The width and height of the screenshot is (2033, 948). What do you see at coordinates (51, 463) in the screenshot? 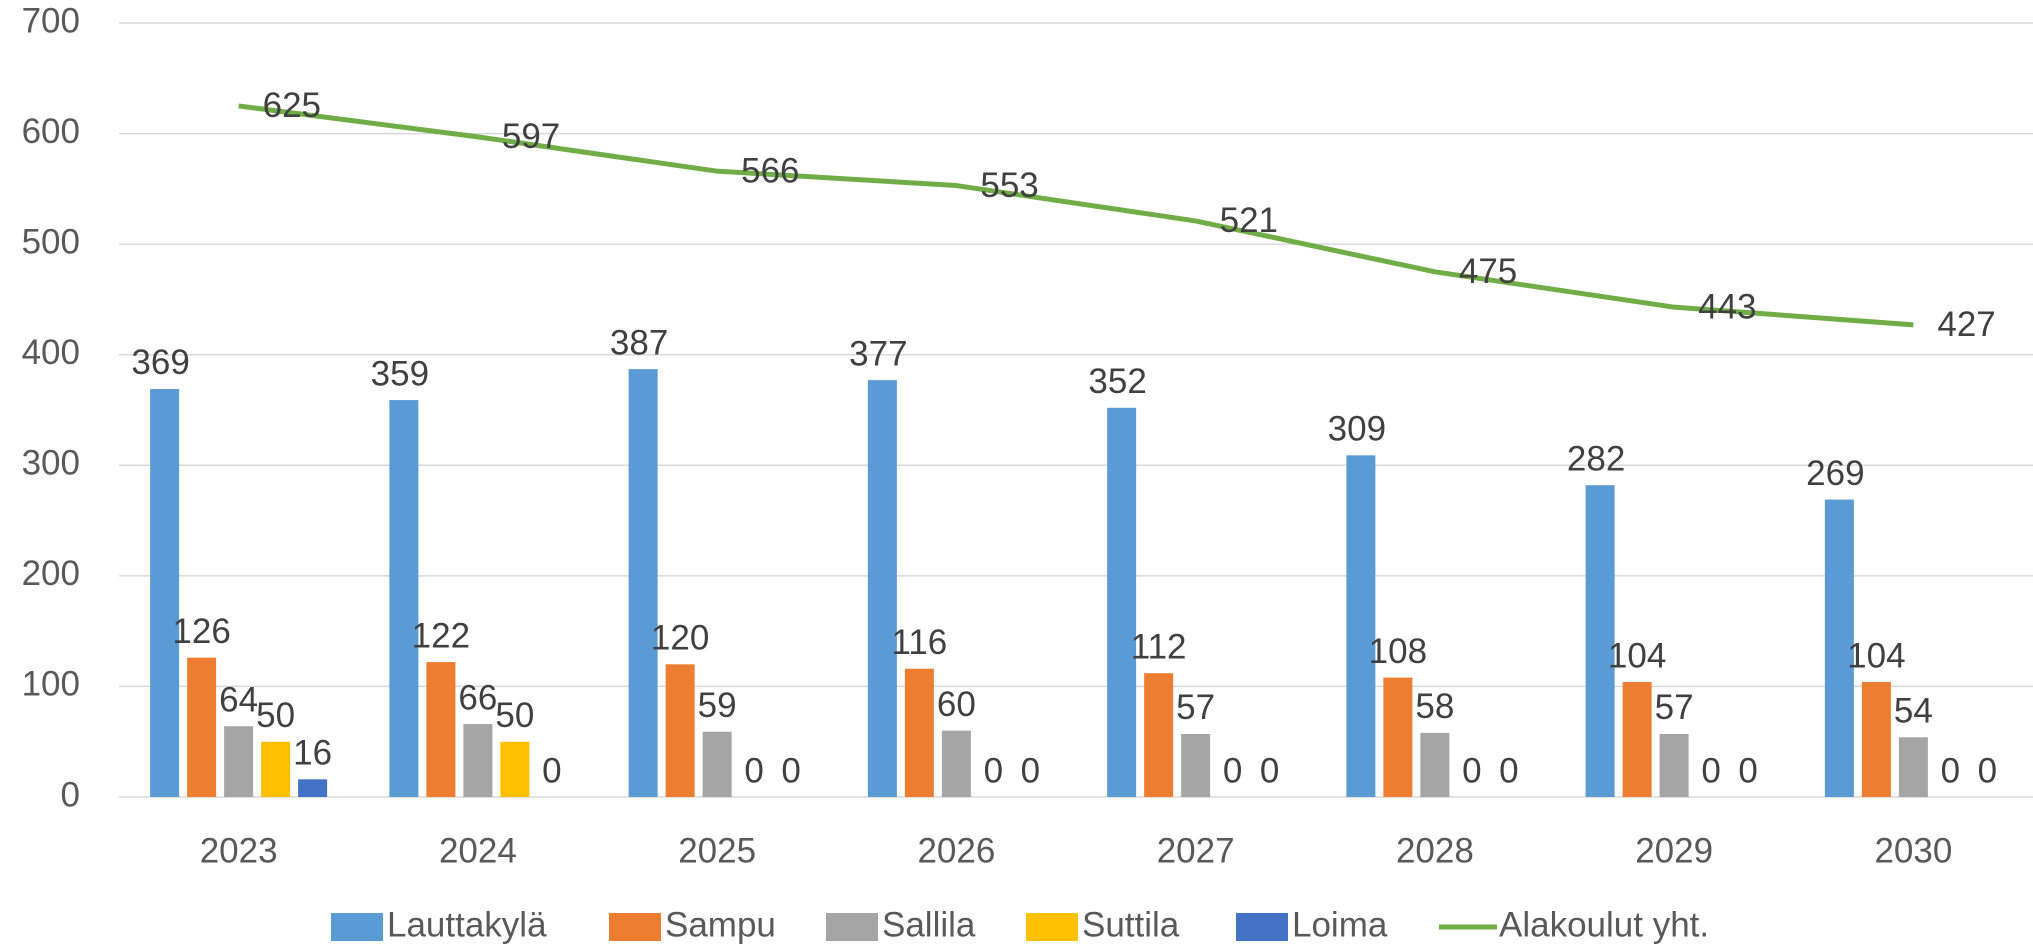
I see `y-tick-label: 300` at bounding box center [51, 463].